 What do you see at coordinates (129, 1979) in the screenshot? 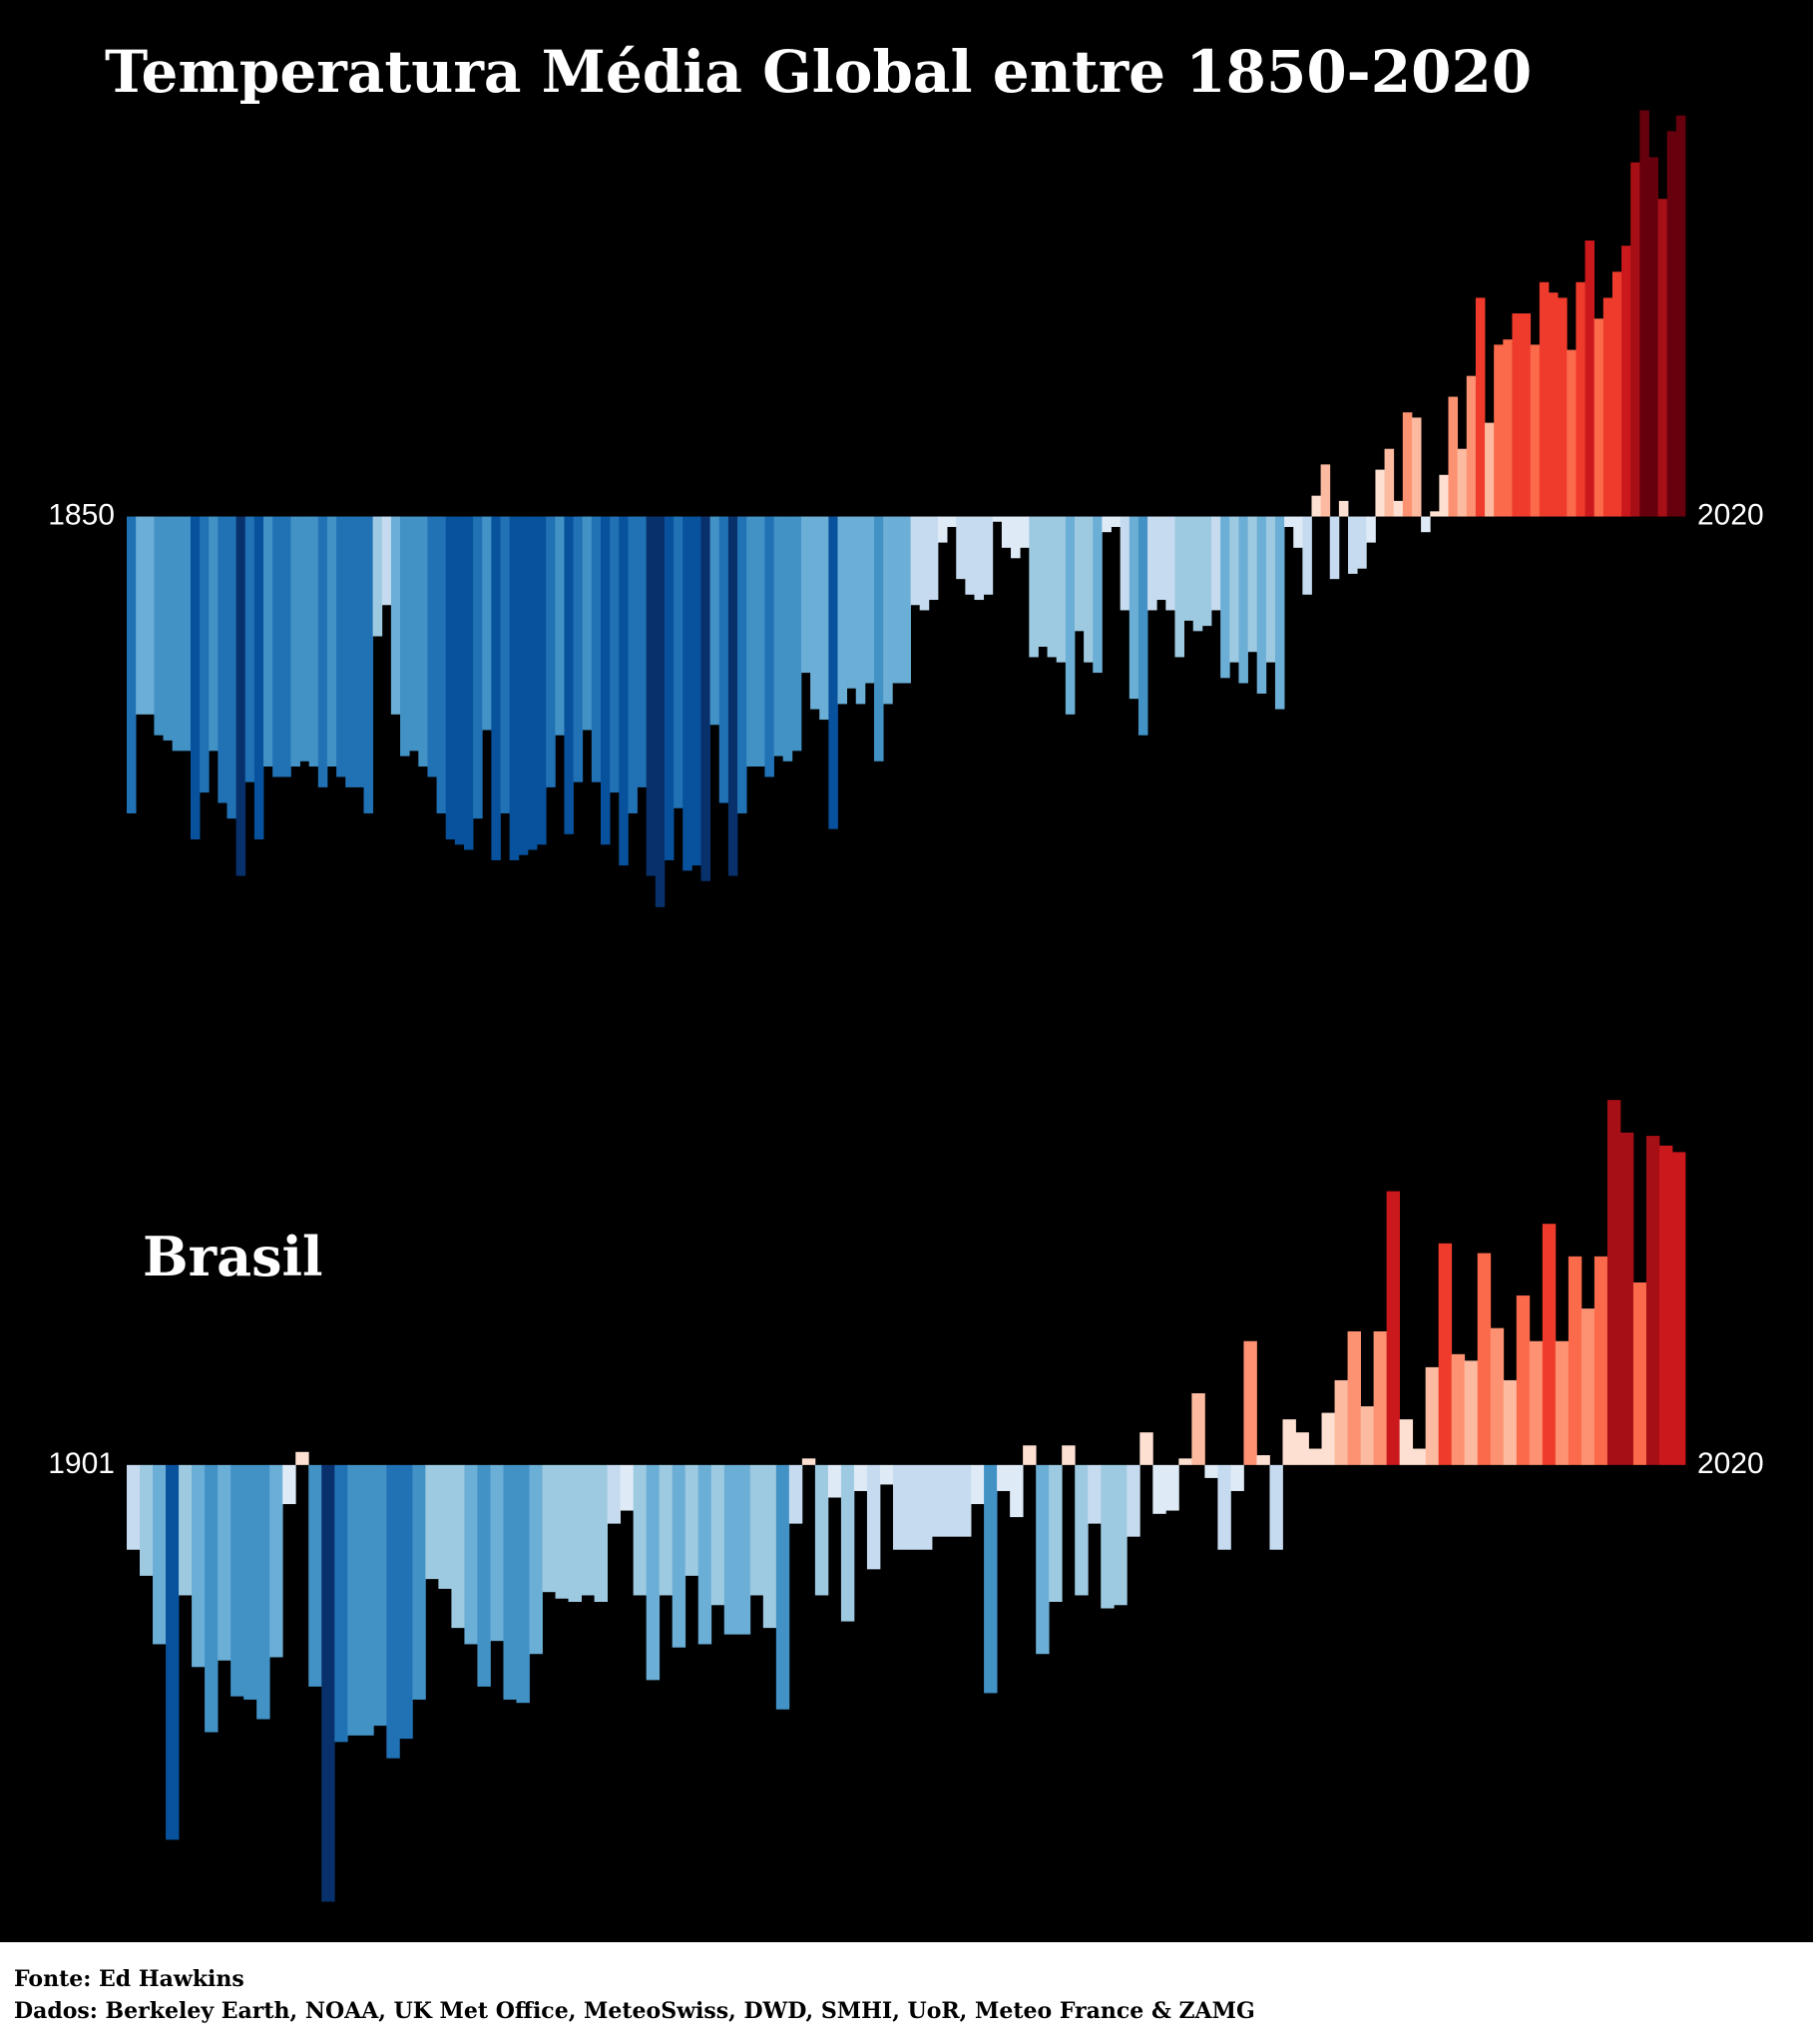
I see `footer-source: Fonte: Ed Hawkins` at bounding box center [129, 1979].